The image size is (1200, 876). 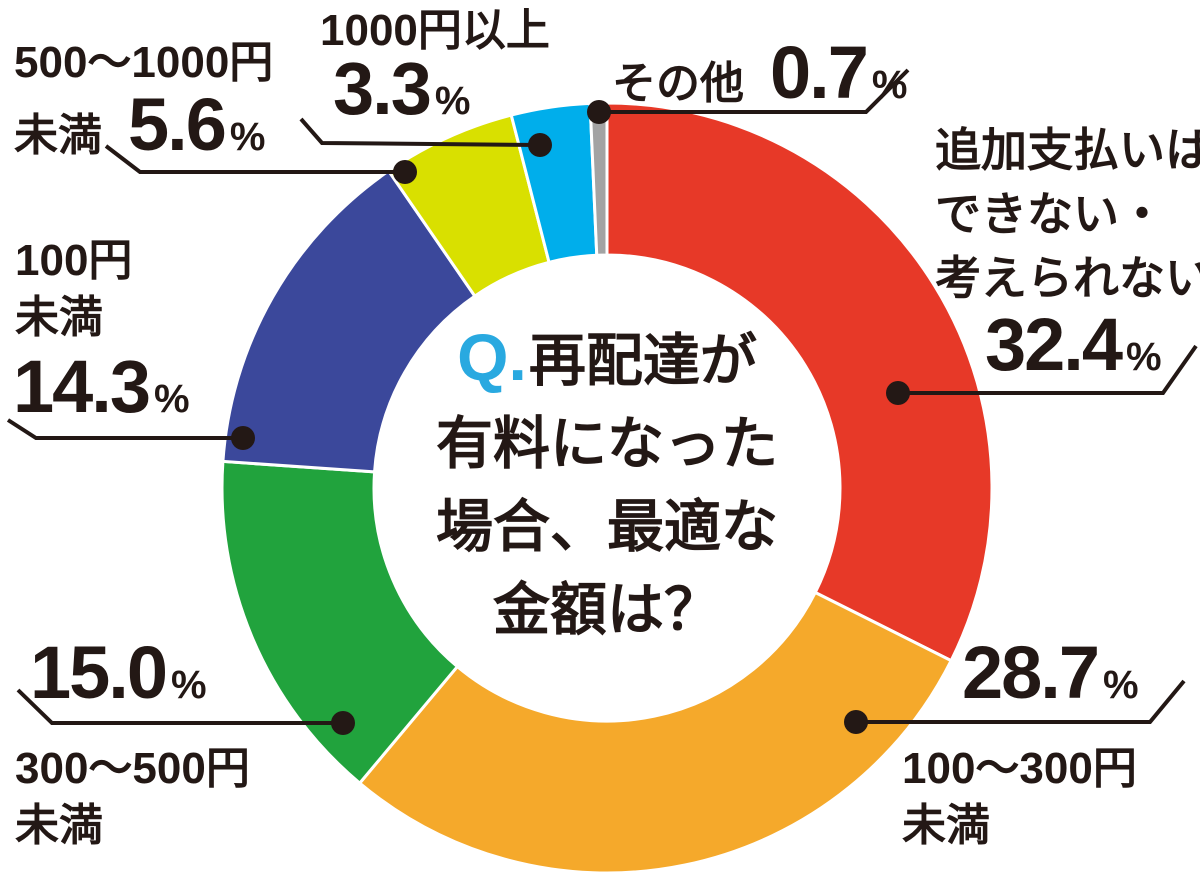 I want to click on value-row-under-100-yen: 14.3 %, so click(x=101, y=387).